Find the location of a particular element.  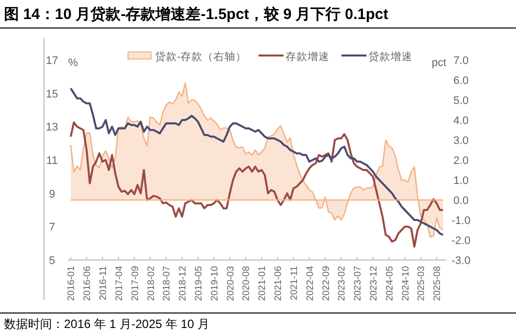

x-tick-label: 2021-11 is located at coordinates (294, 283).